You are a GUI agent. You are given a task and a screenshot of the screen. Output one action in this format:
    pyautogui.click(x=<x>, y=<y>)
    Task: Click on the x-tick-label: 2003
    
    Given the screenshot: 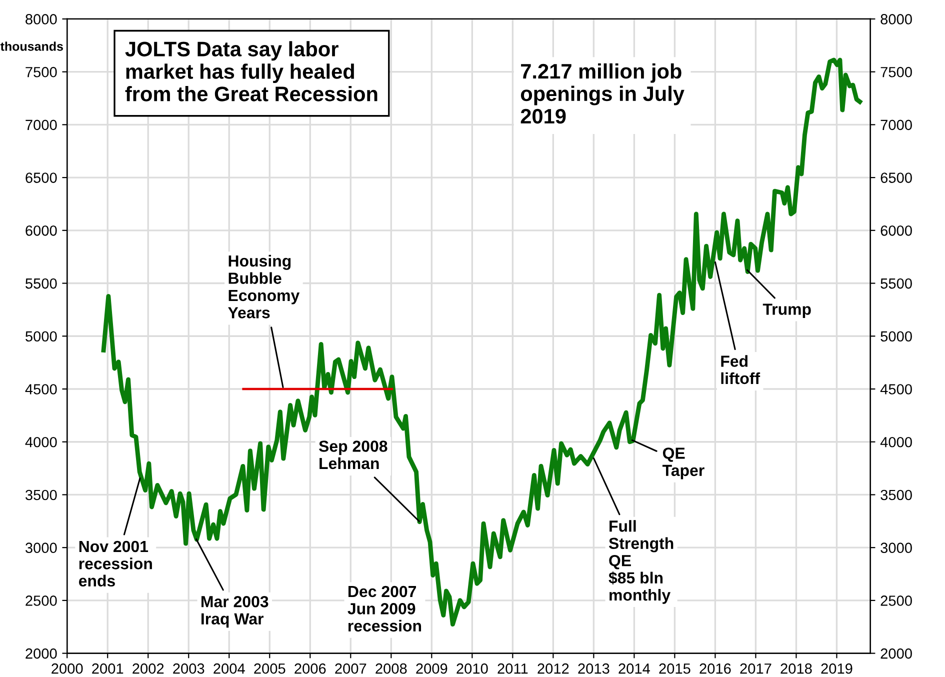 What is the action you would take?
    pyautogui.click(x=188, y=668)
    